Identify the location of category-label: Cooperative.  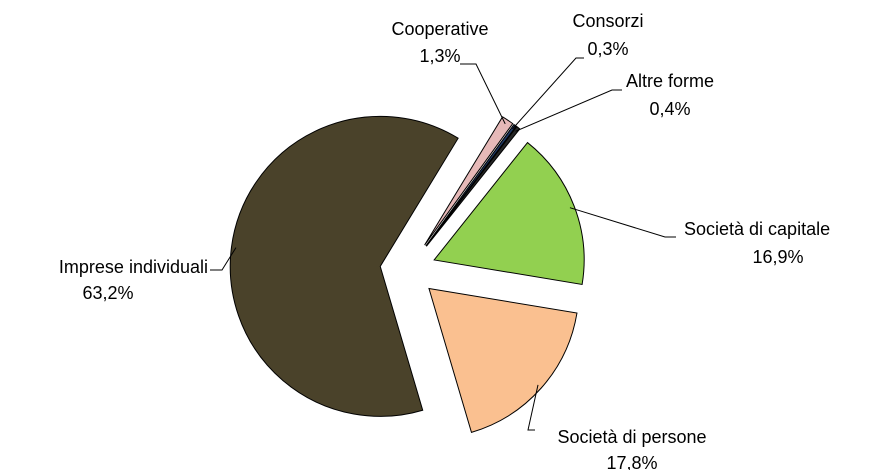
(439, 29).